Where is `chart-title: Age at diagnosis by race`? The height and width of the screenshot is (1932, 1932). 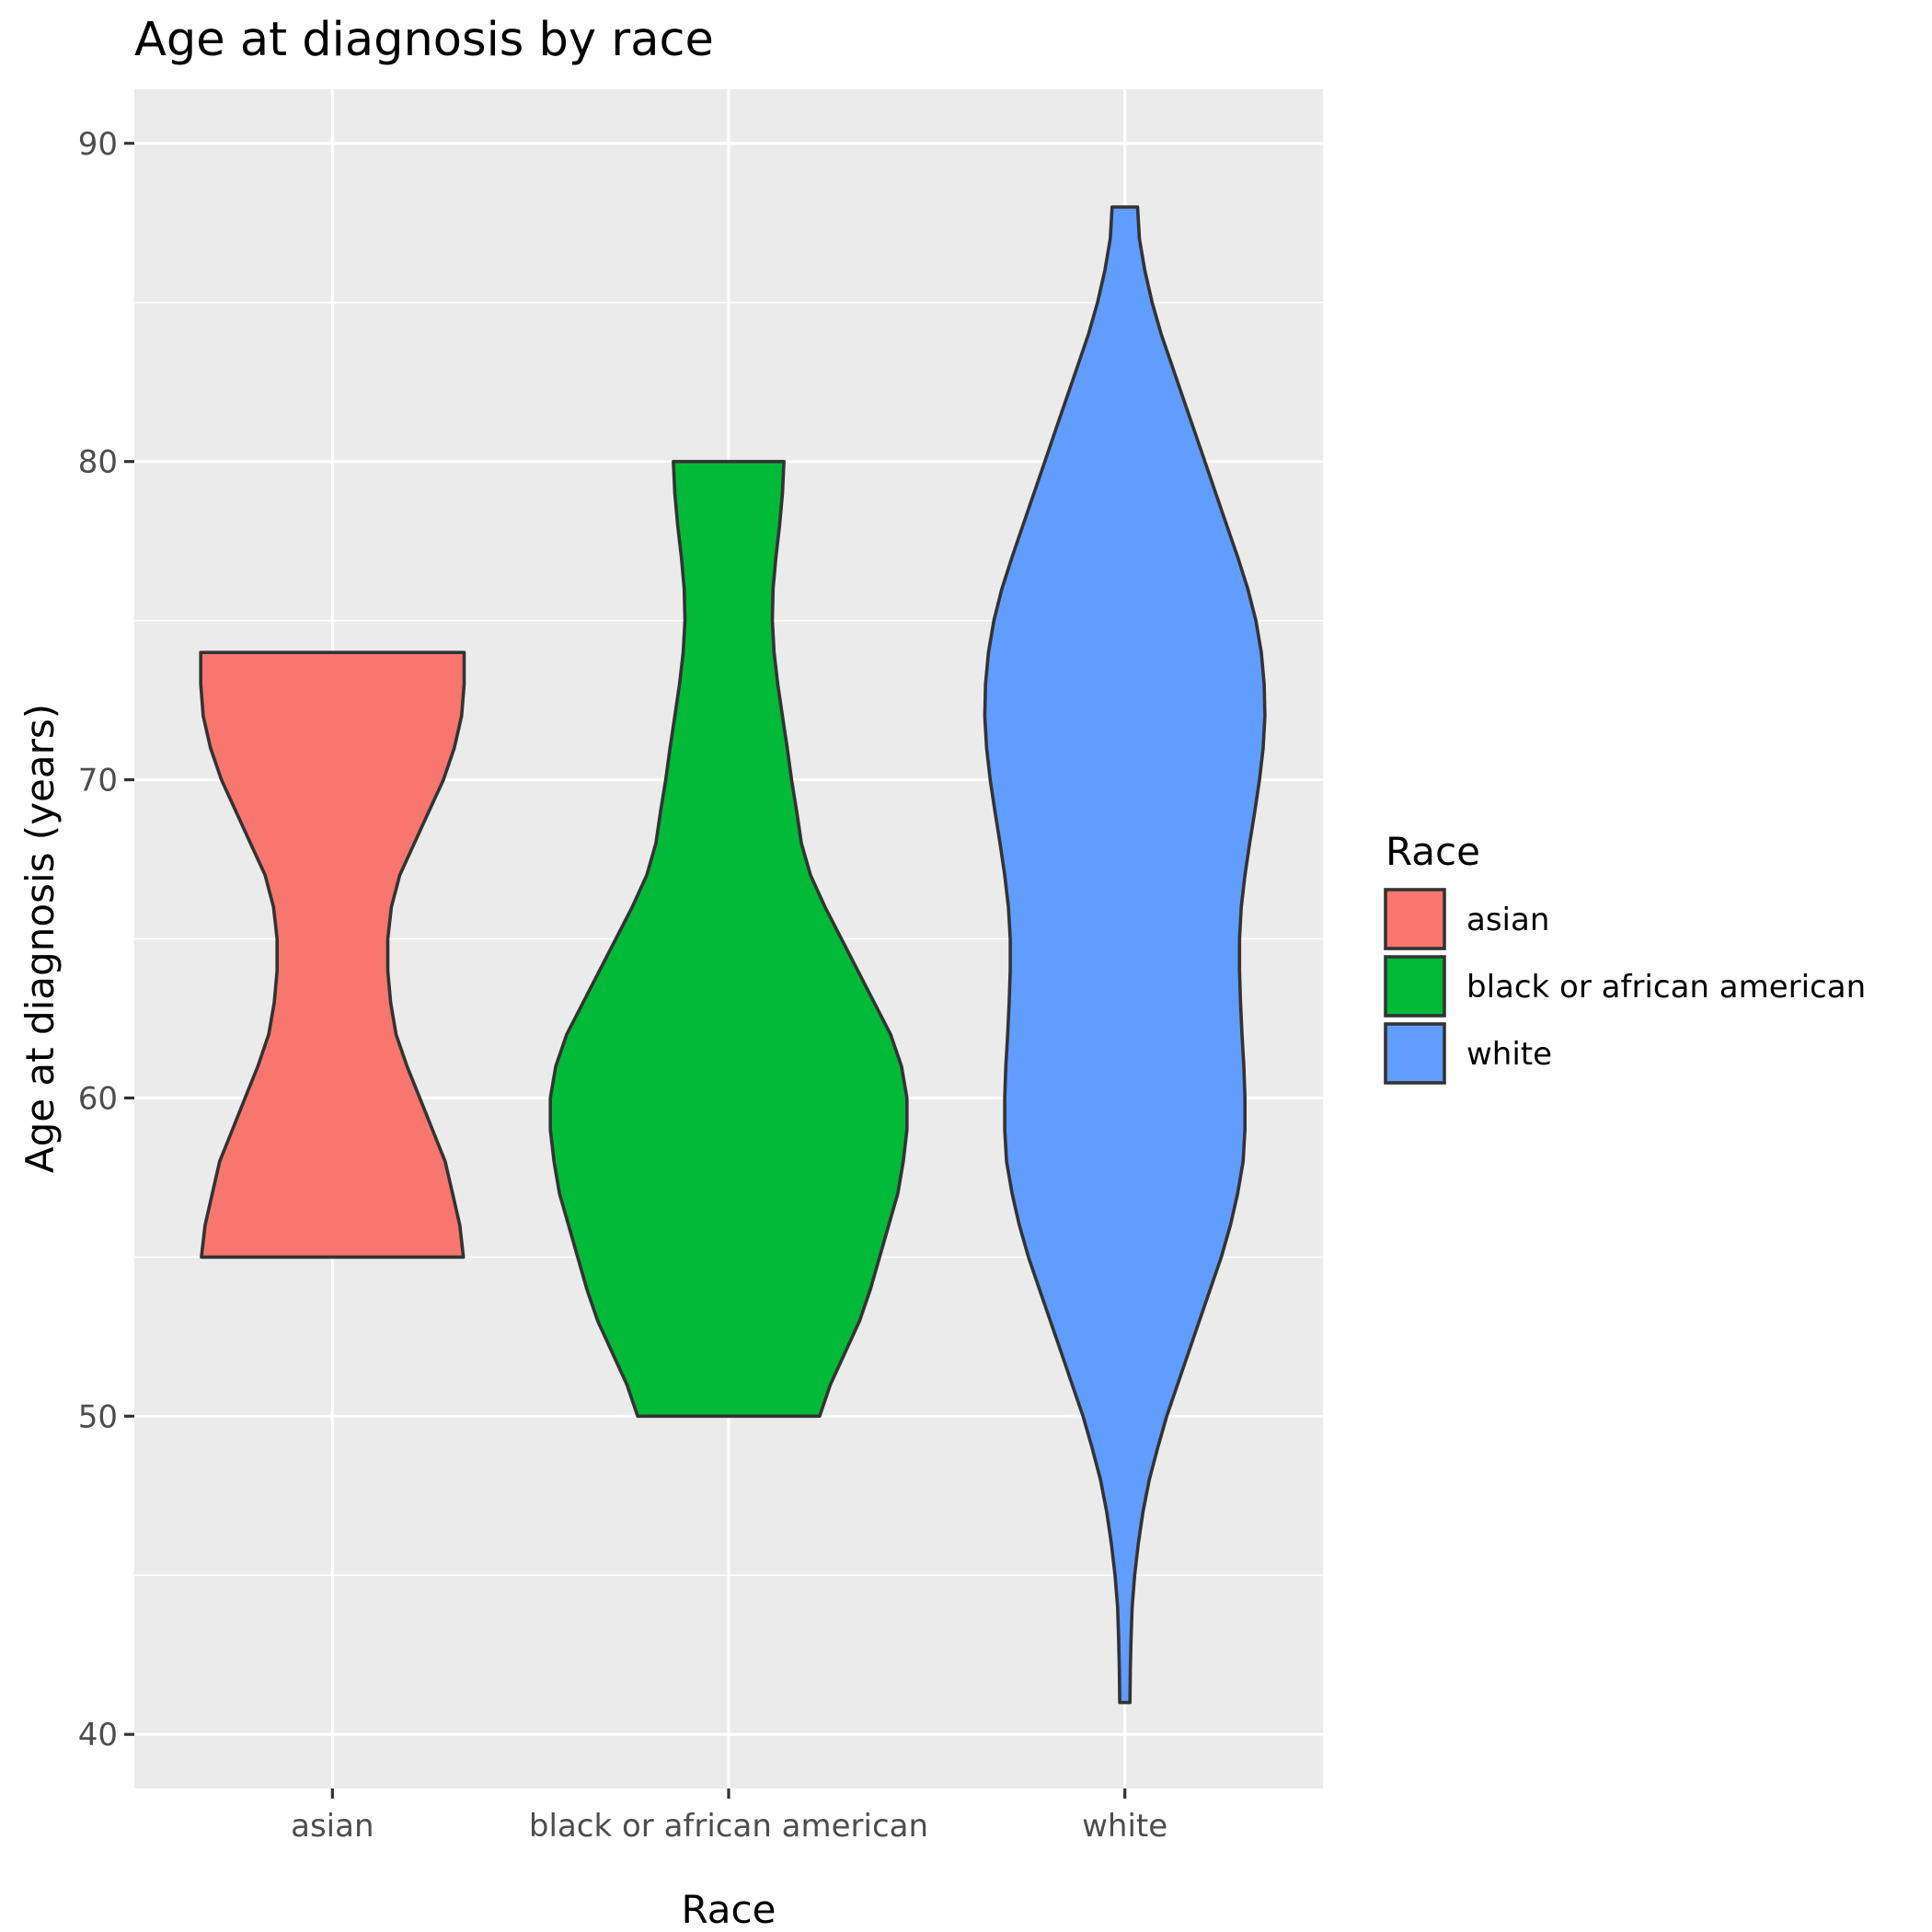
chart-title: Age at diagnosis by race is located at coordinates (424, 40).